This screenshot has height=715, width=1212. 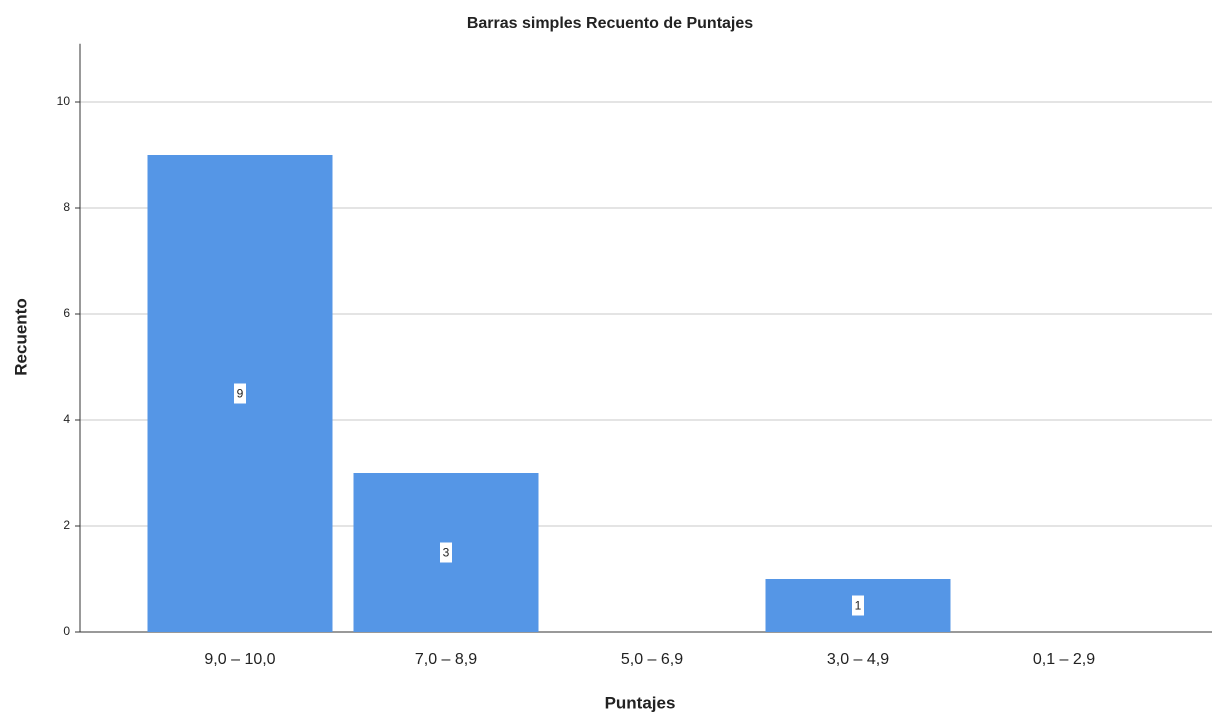 I want to click on x-tick-label: 0,1 – 2,9, so click(x=1064, y=659).